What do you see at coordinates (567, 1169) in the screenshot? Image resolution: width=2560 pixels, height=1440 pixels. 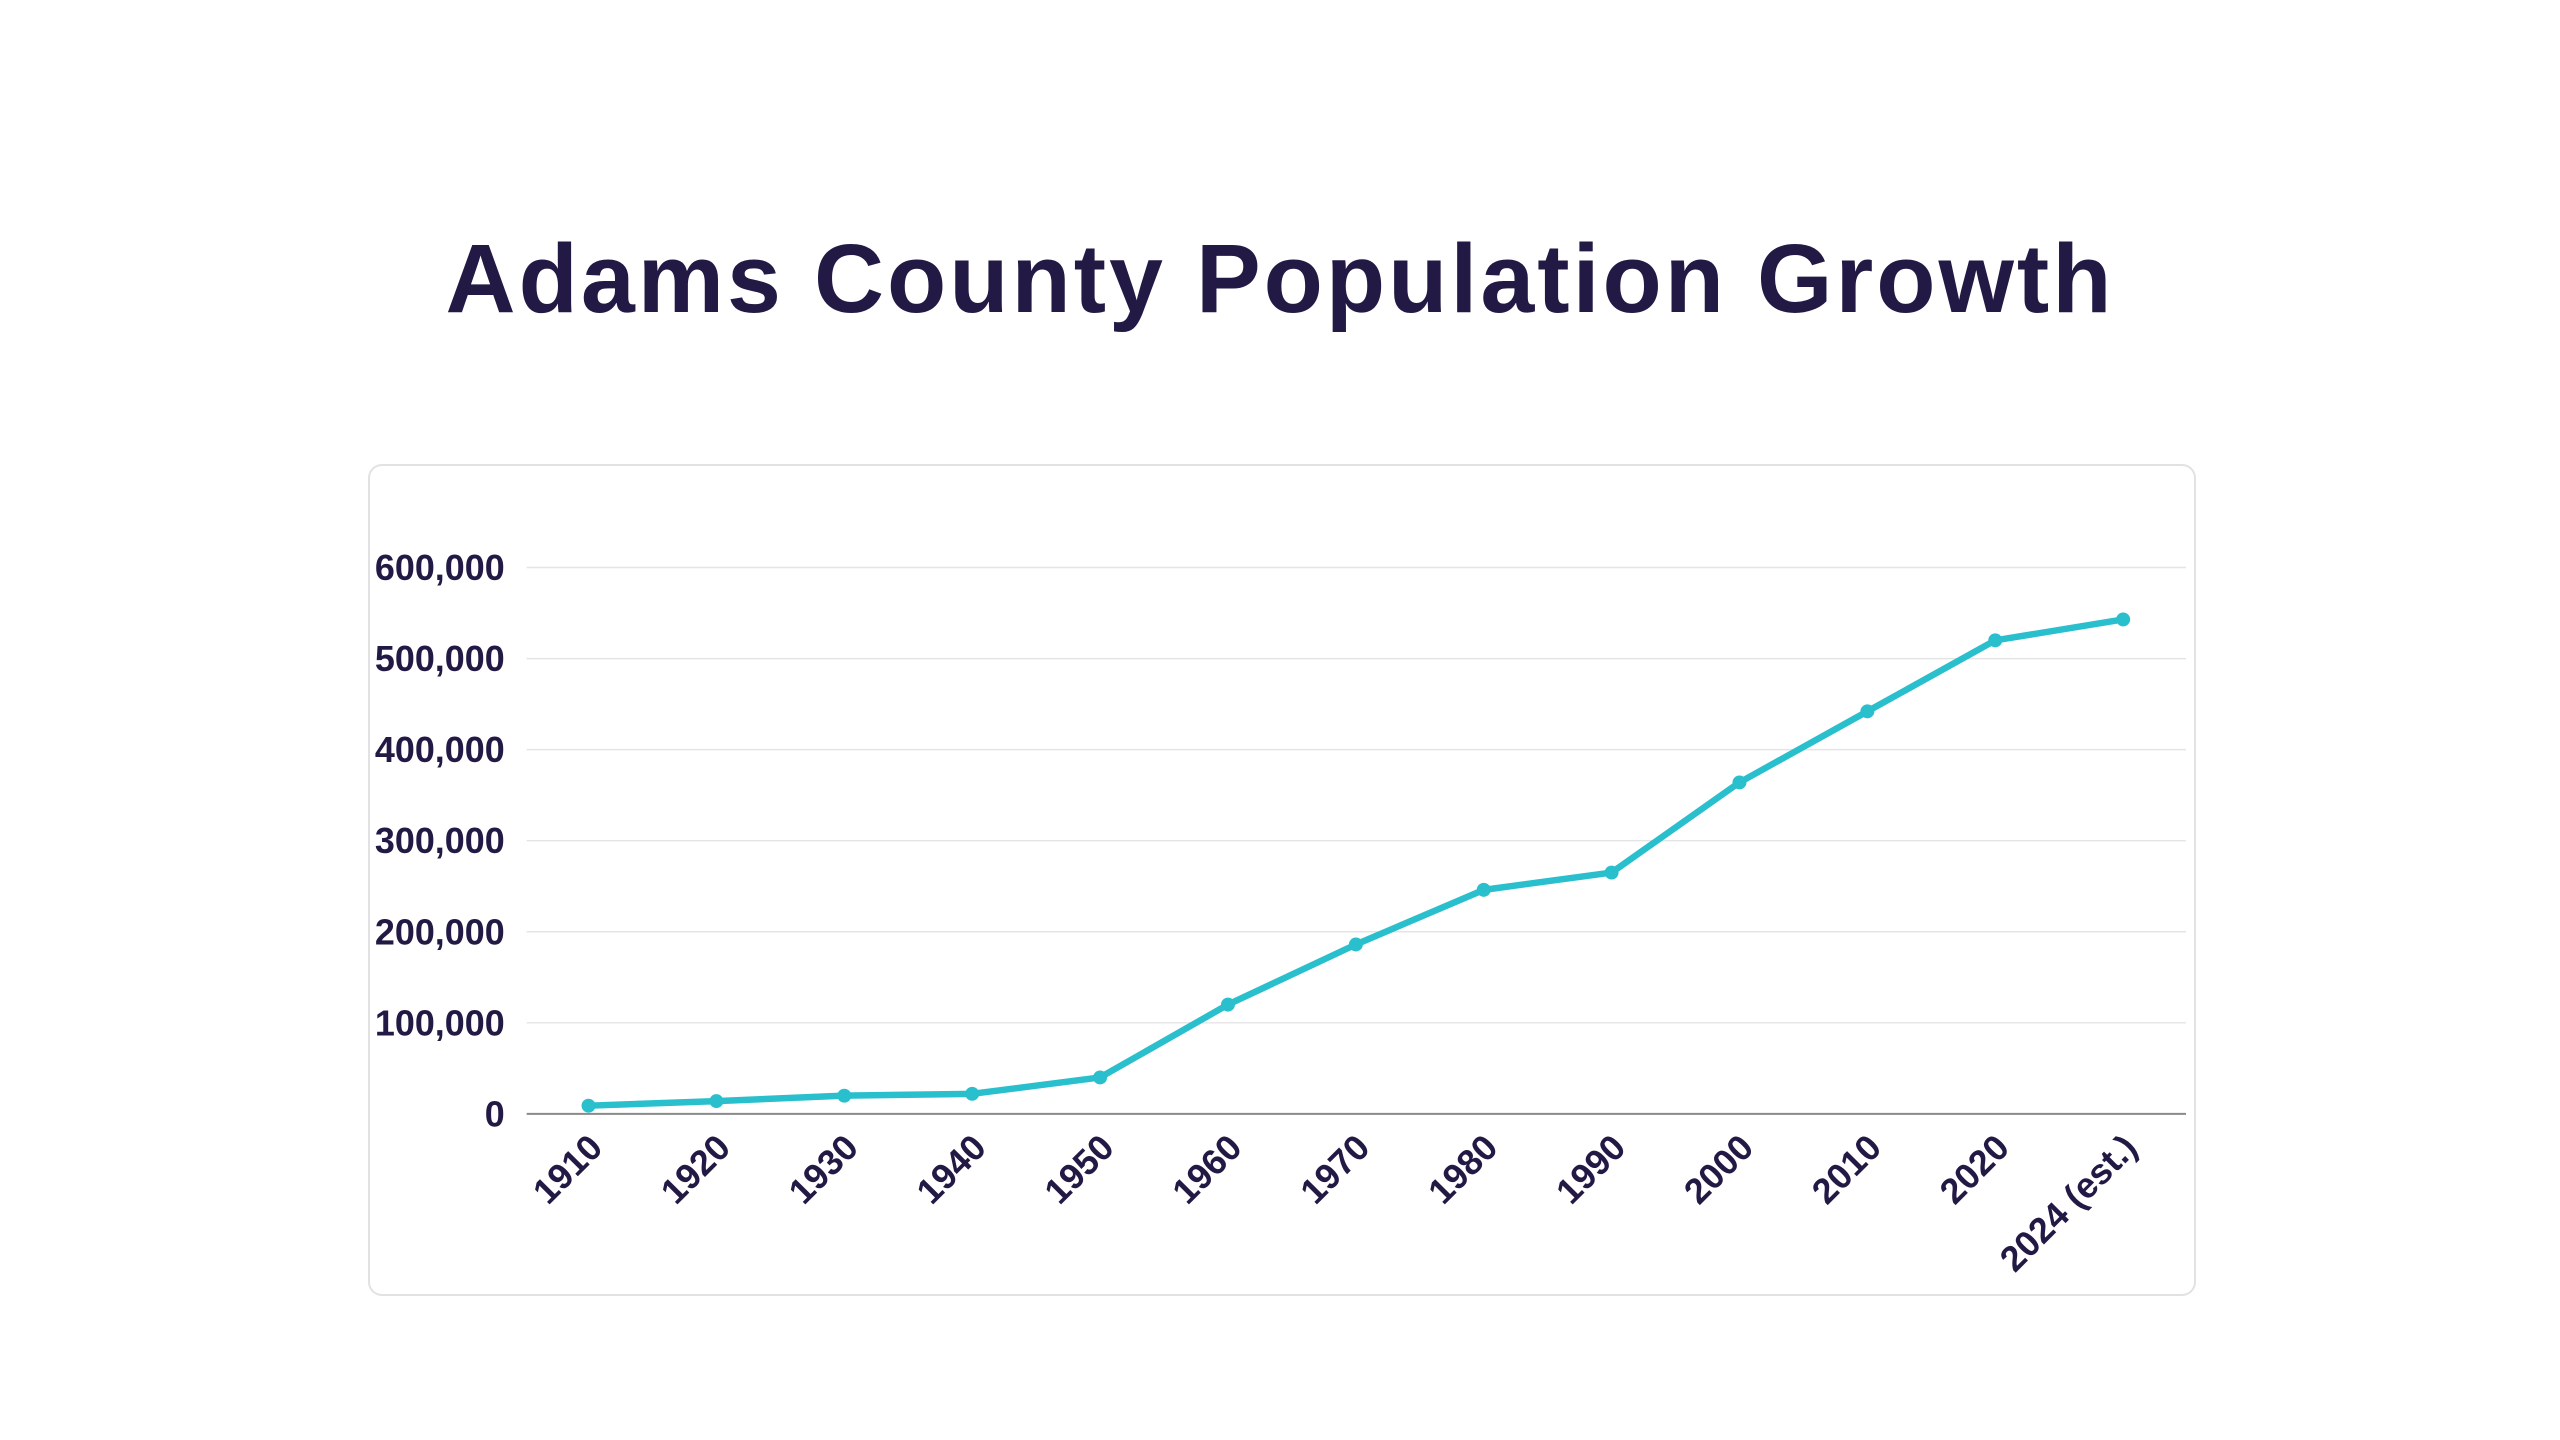 I see `x-tick-label: 1910` at bounding box center [567, 1169].